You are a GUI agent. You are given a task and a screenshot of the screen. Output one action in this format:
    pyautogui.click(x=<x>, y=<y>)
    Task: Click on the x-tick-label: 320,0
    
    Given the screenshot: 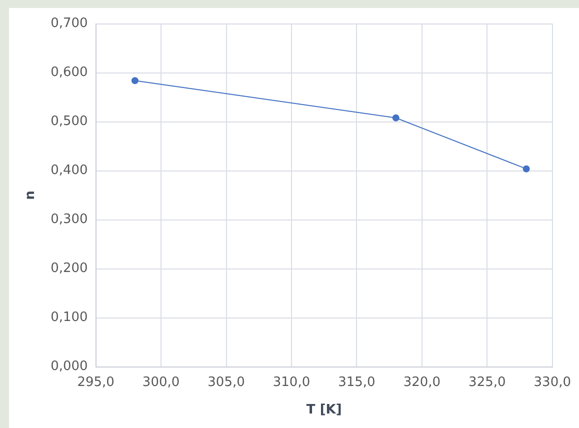 What is the action you would take?
    pyautogui.click(x=422, y=382)
    